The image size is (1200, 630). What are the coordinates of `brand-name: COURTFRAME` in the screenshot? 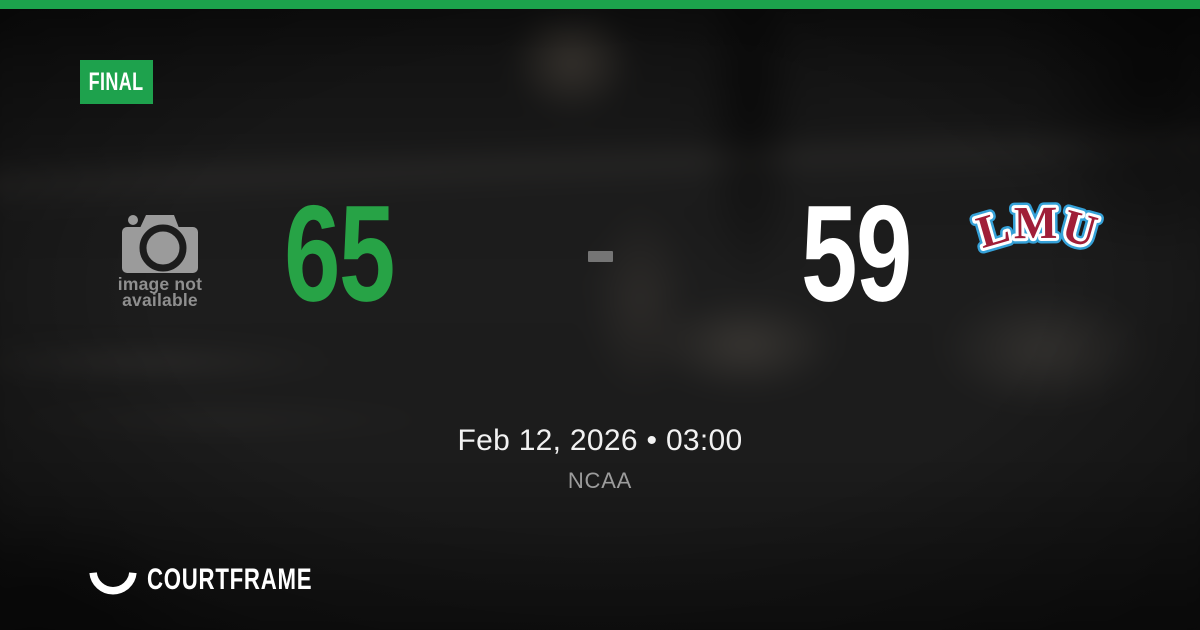 It's located at (230, 579).